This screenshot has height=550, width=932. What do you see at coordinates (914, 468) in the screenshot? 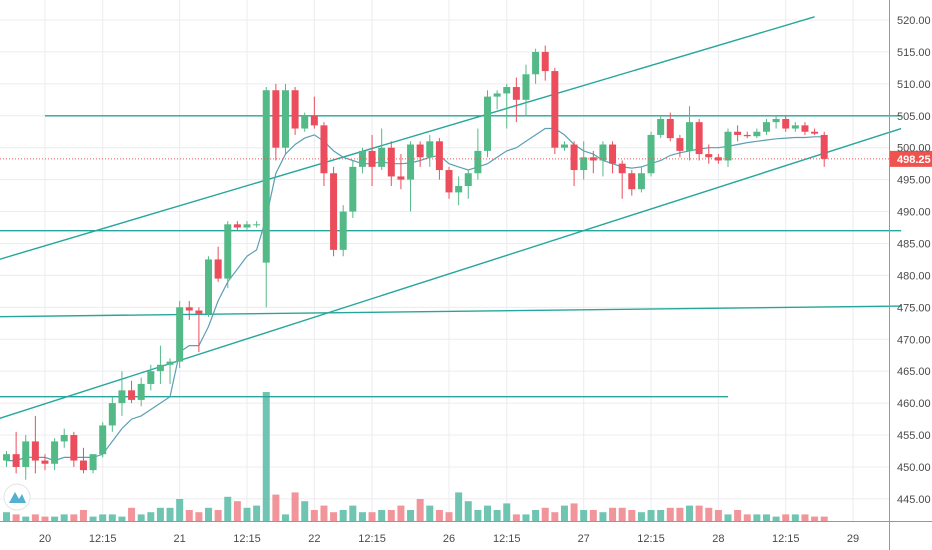
I see `price-tick-label: 450.00` at bounding box center [914, 468].